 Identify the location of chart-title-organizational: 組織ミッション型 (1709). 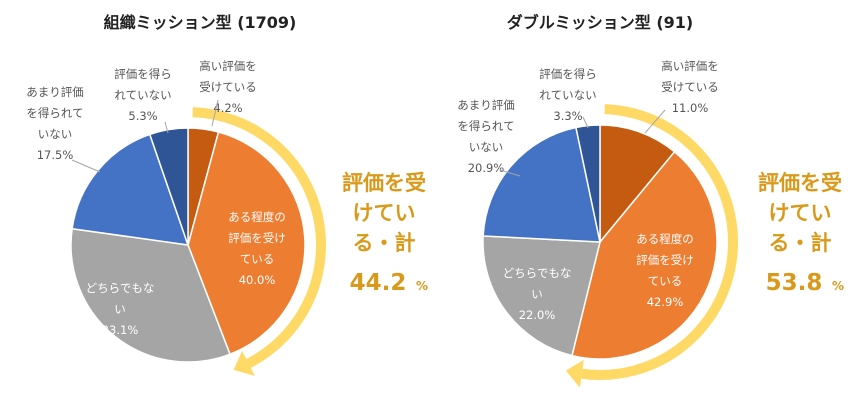
(200, 22).